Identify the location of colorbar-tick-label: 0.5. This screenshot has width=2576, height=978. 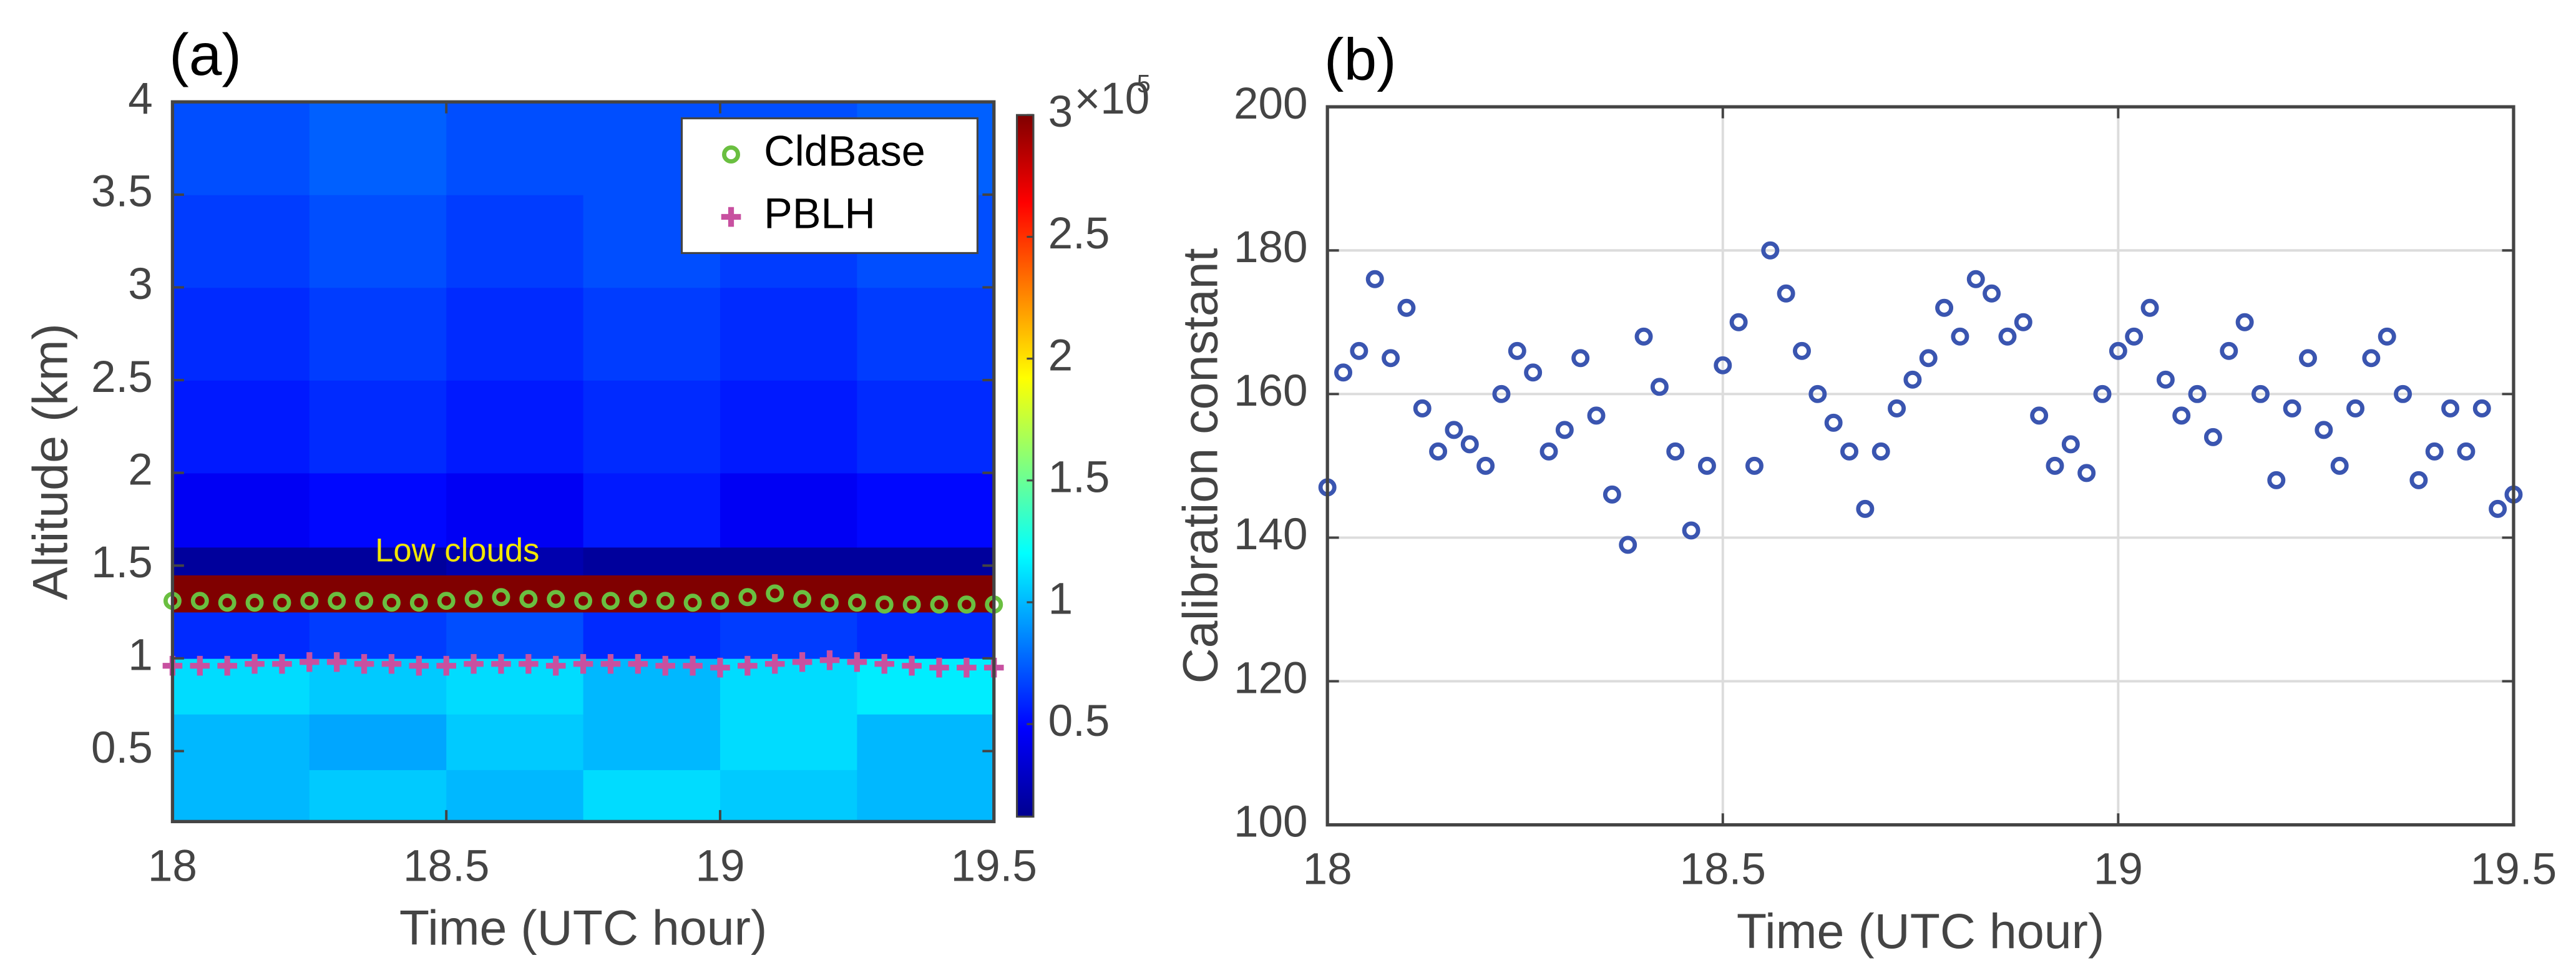
(1079, 721).